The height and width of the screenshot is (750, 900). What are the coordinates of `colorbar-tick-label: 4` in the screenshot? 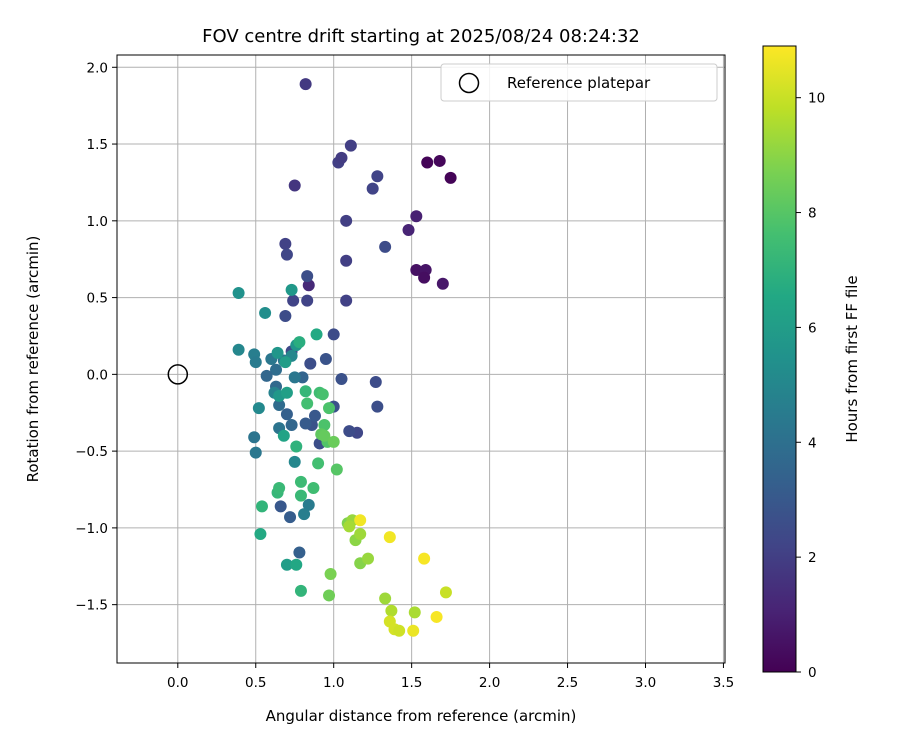 It's located at (812, 443).